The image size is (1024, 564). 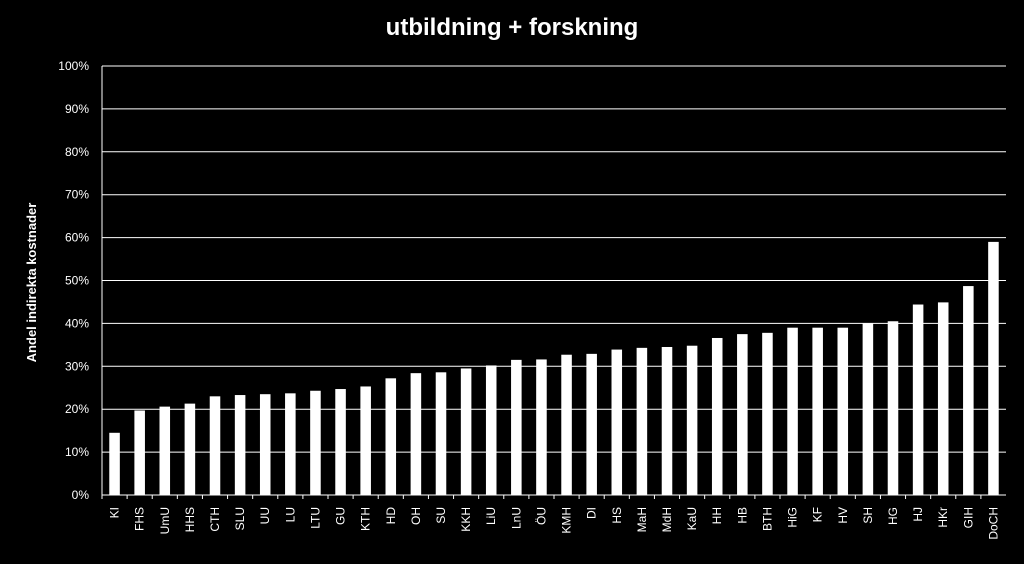 I want to click on bar-KI, so click(x=114, y=463).